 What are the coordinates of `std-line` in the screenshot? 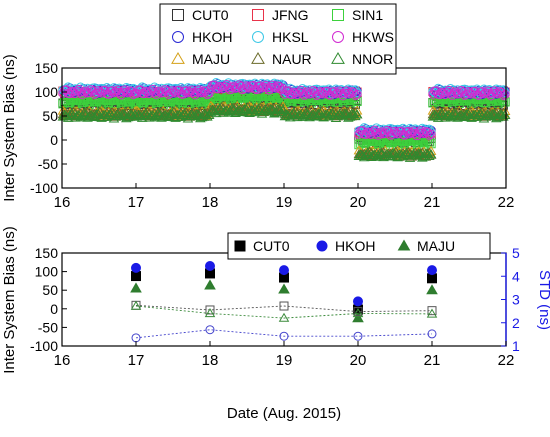 It's located at (284, 308).